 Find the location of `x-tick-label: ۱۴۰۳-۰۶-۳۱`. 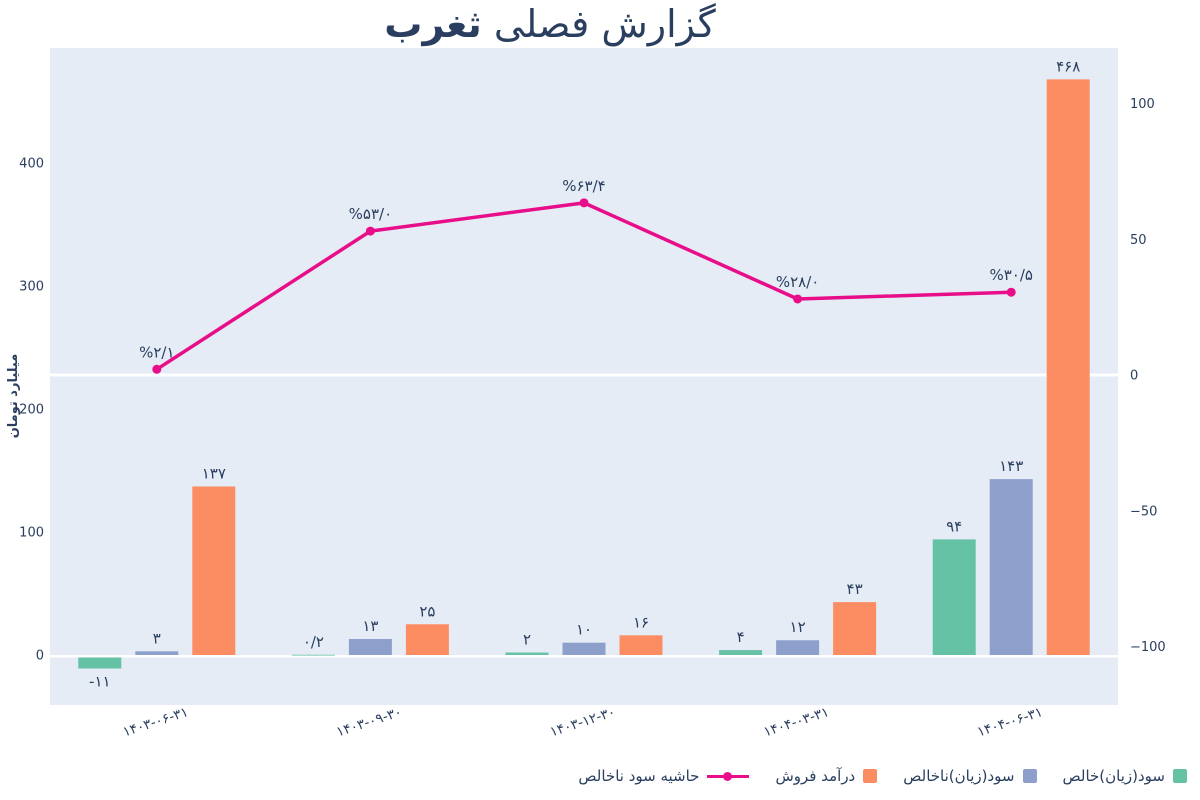

x-tick-label: ۱۴۰۳-۰۶-۳۱ is located at coordinates (155, 722).